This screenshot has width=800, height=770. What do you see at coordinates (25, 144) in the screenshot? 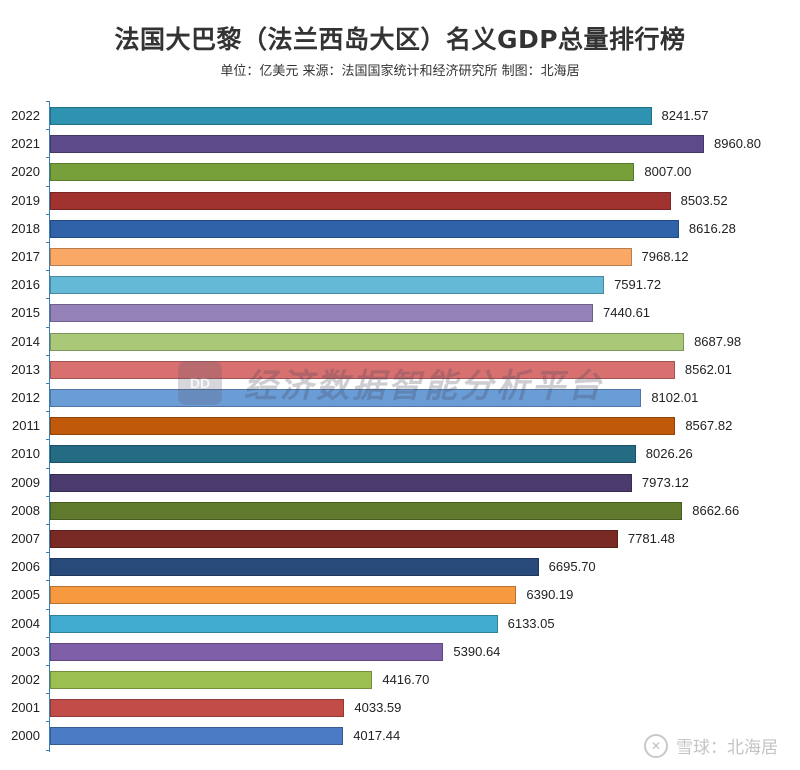
I see `y-axis-label: 2021` at bounding box center [25, 144].